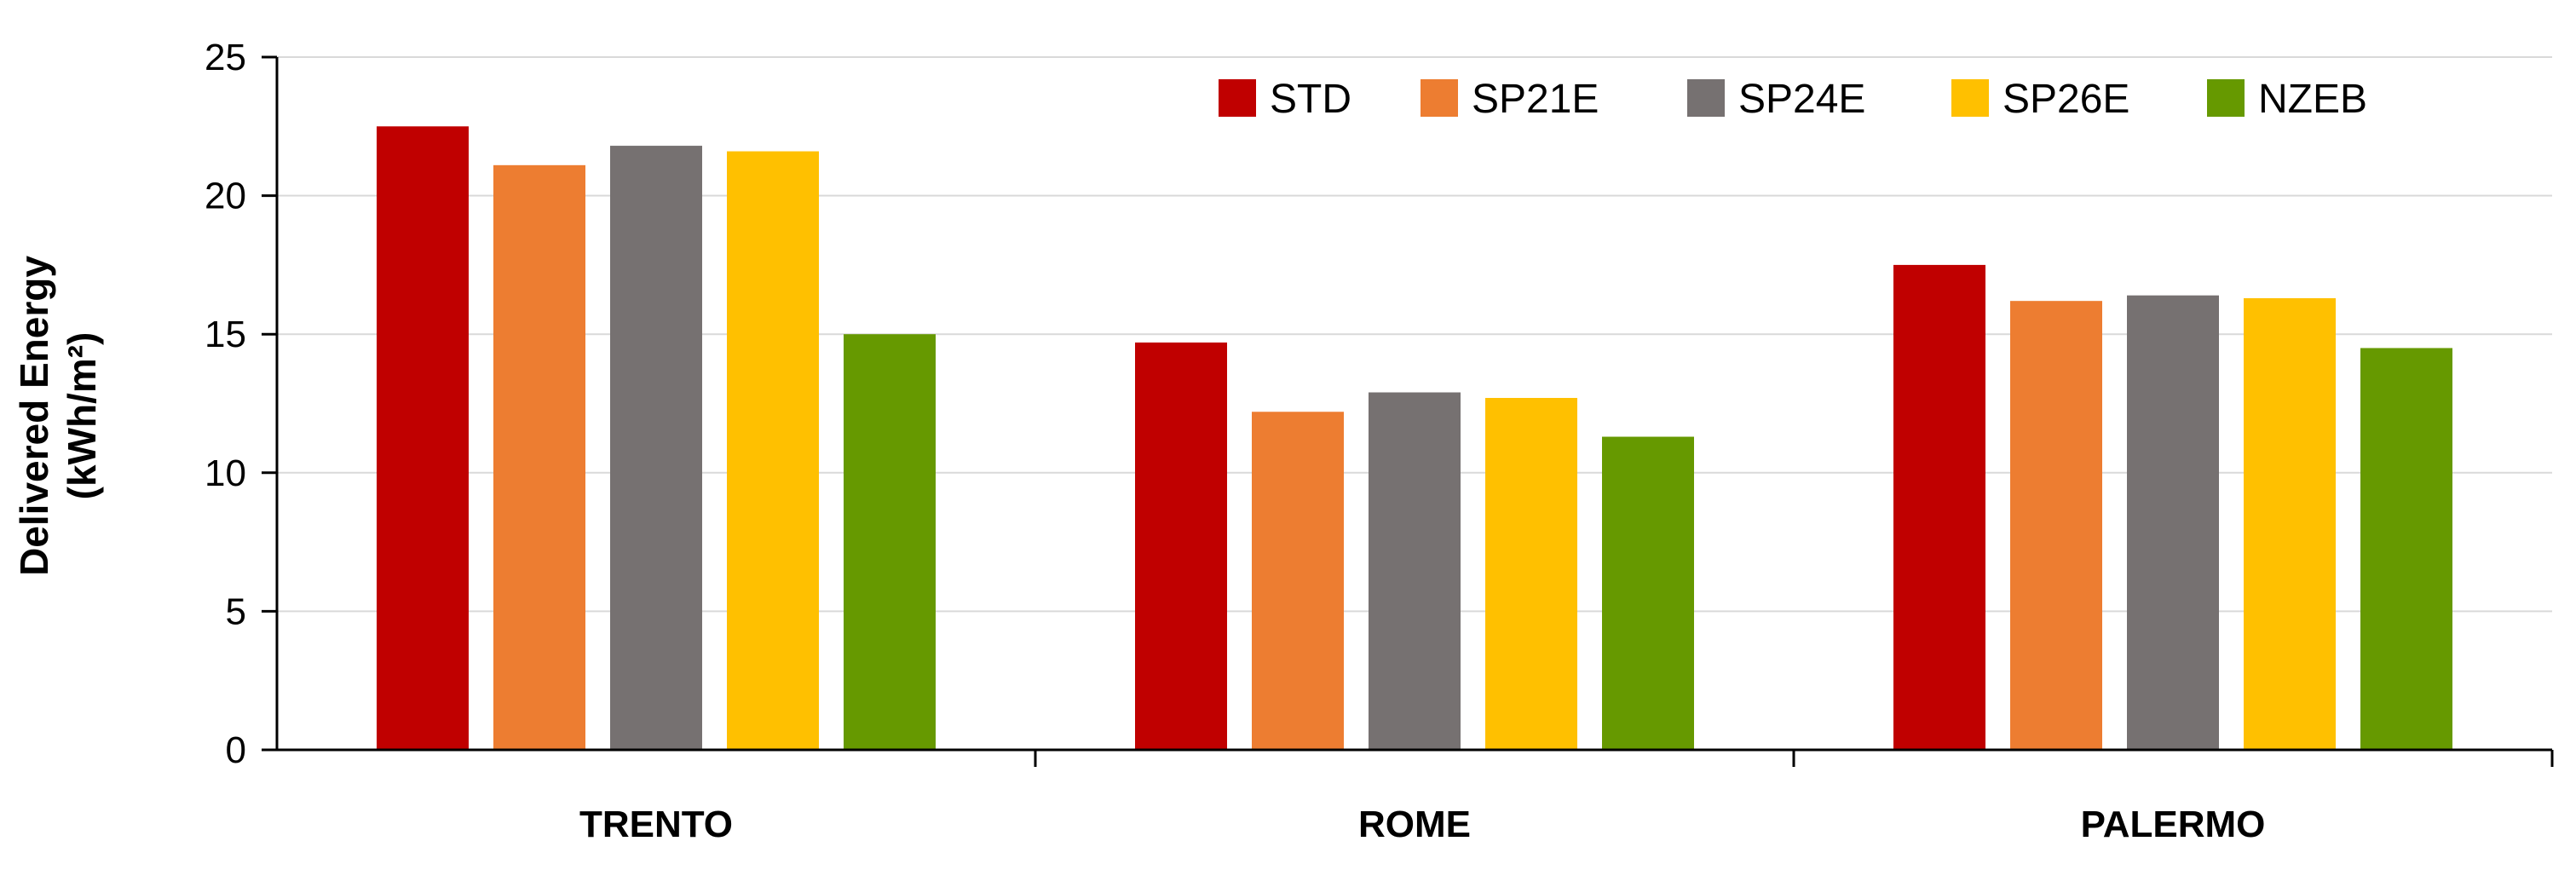  Describe the element at coordinates (58, 416) in the screenshot. I see `y-axis-title: Delivered Energy (kWh/m²)` at that location.